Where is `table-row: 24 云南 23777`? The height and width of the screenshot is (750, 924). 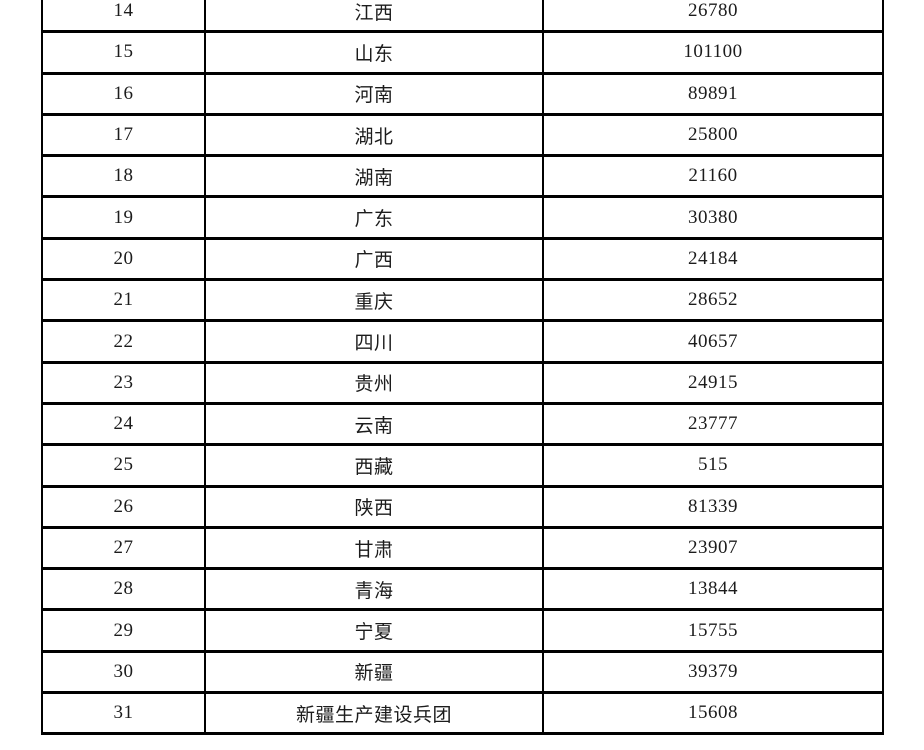 table-row: 24 云南 23777 is located at coordinates (462, 424).